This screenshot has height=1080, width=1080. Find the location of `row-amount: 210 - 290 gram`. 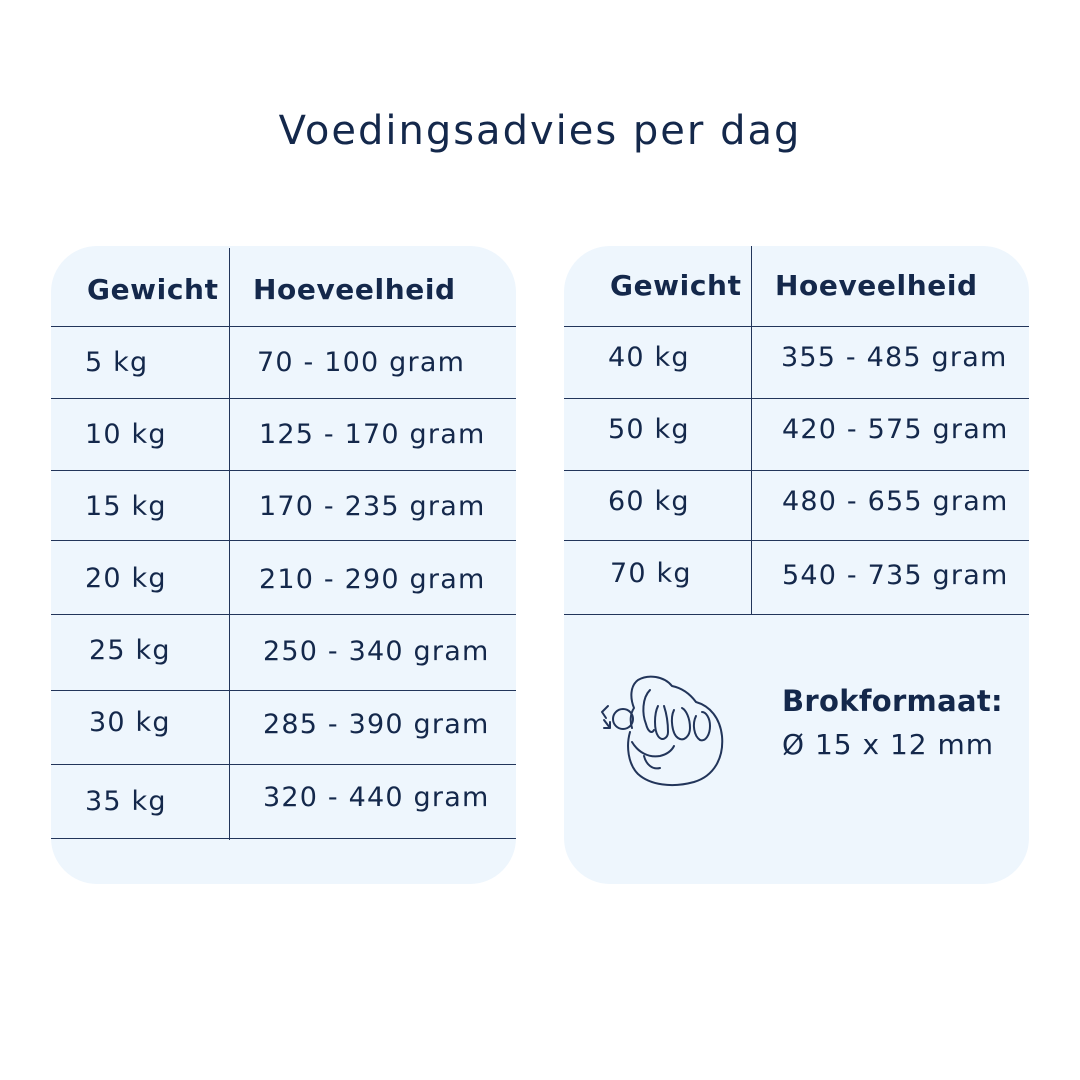

row-amount: 210 - 290 gram is located at coordinates (372, 579).